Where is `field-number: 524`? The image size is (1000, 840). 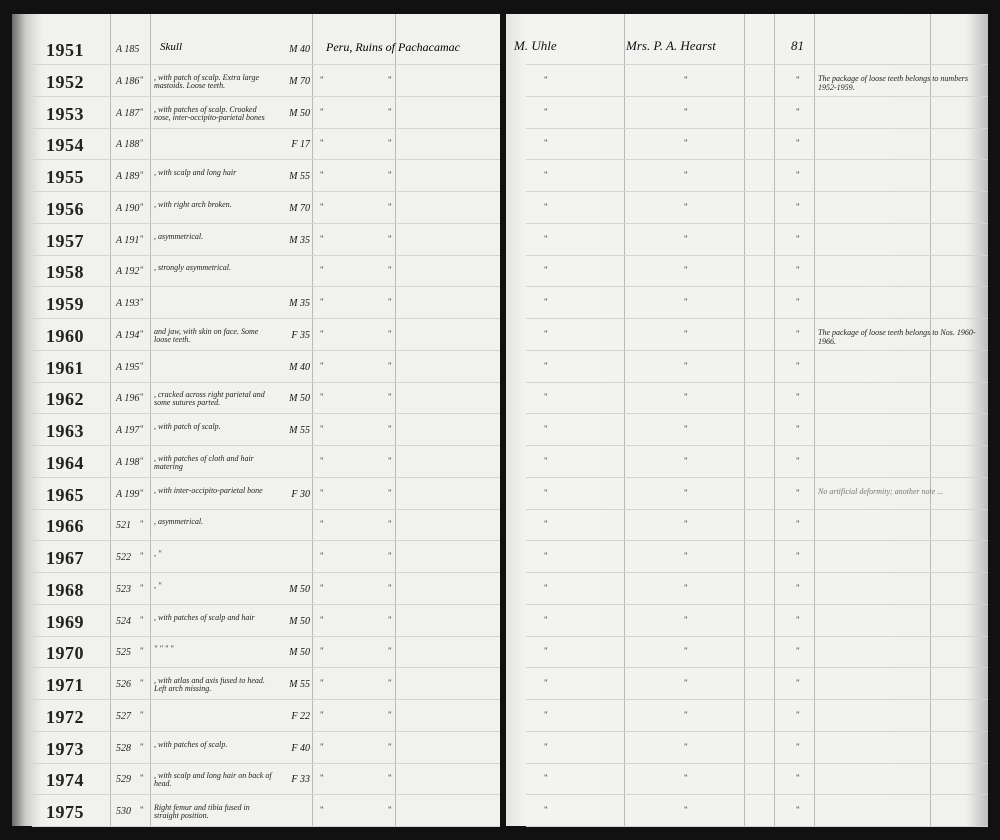
field-number: 524 is located at coordinates (123, 621).